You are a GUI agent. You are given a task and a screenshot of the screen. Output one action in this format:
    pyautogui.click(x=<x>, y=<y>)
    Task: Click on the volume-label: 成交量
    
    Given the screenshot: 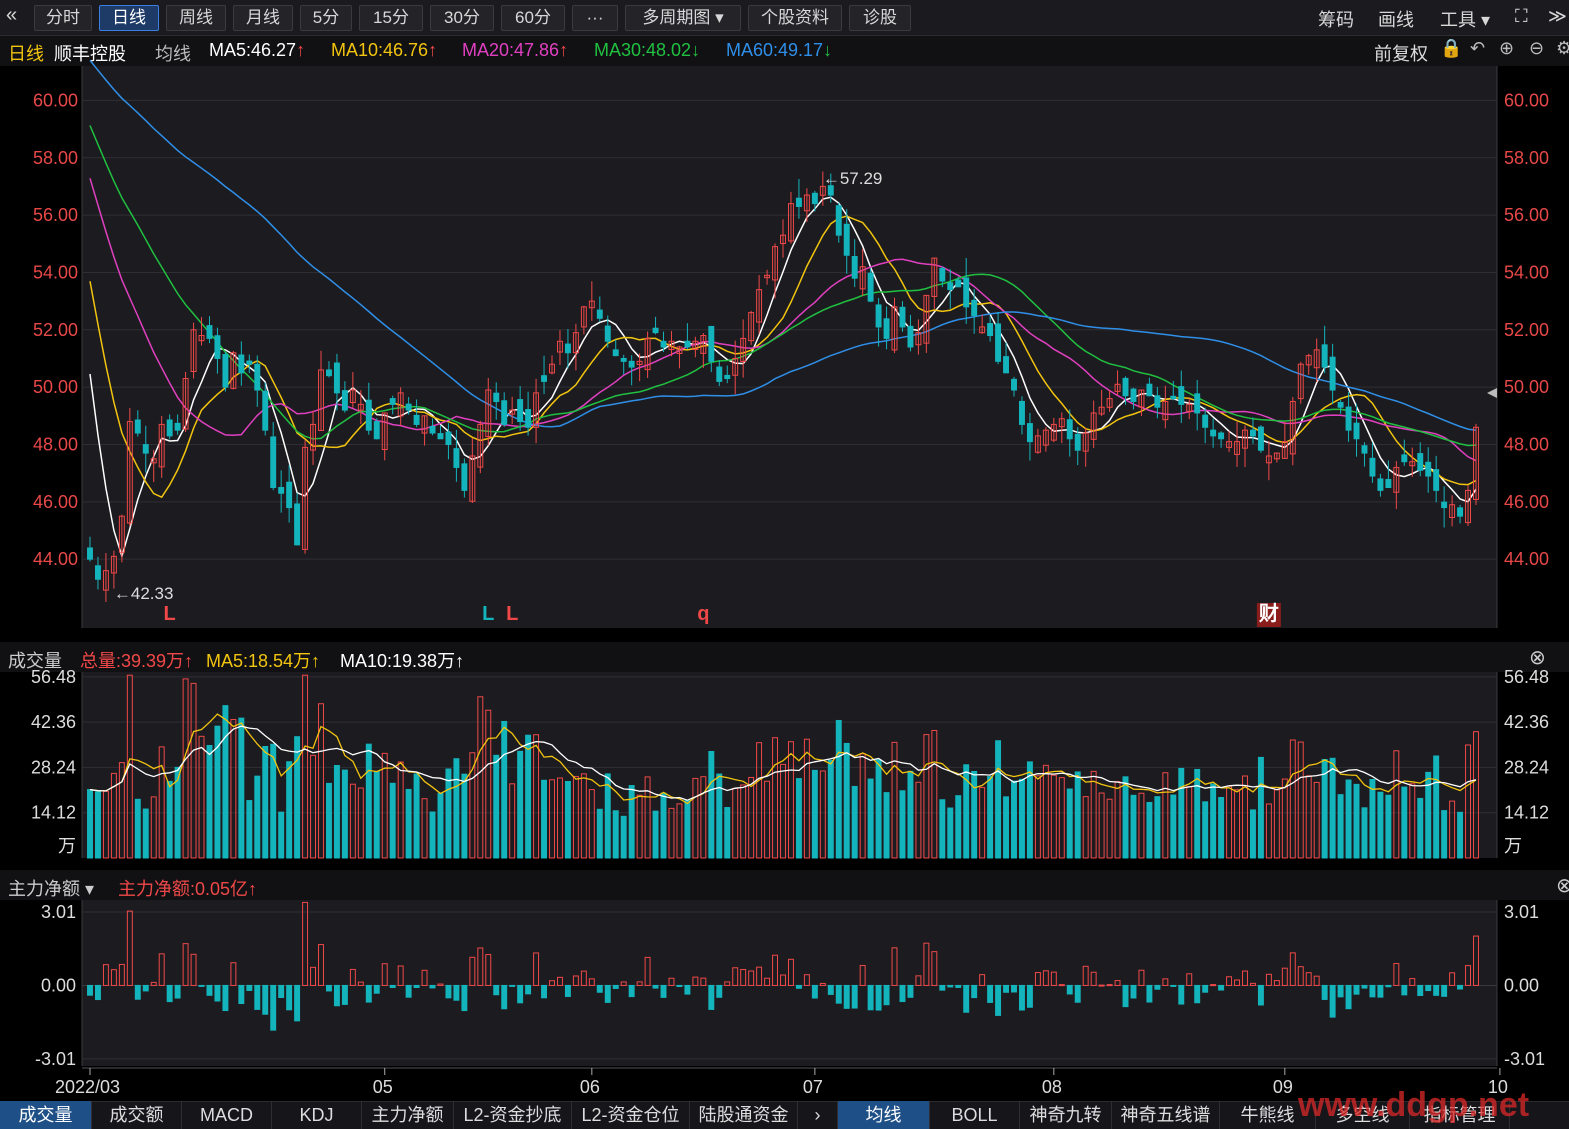 What is the action you would take?
    pyautogui.click(x=35, y=661)
    